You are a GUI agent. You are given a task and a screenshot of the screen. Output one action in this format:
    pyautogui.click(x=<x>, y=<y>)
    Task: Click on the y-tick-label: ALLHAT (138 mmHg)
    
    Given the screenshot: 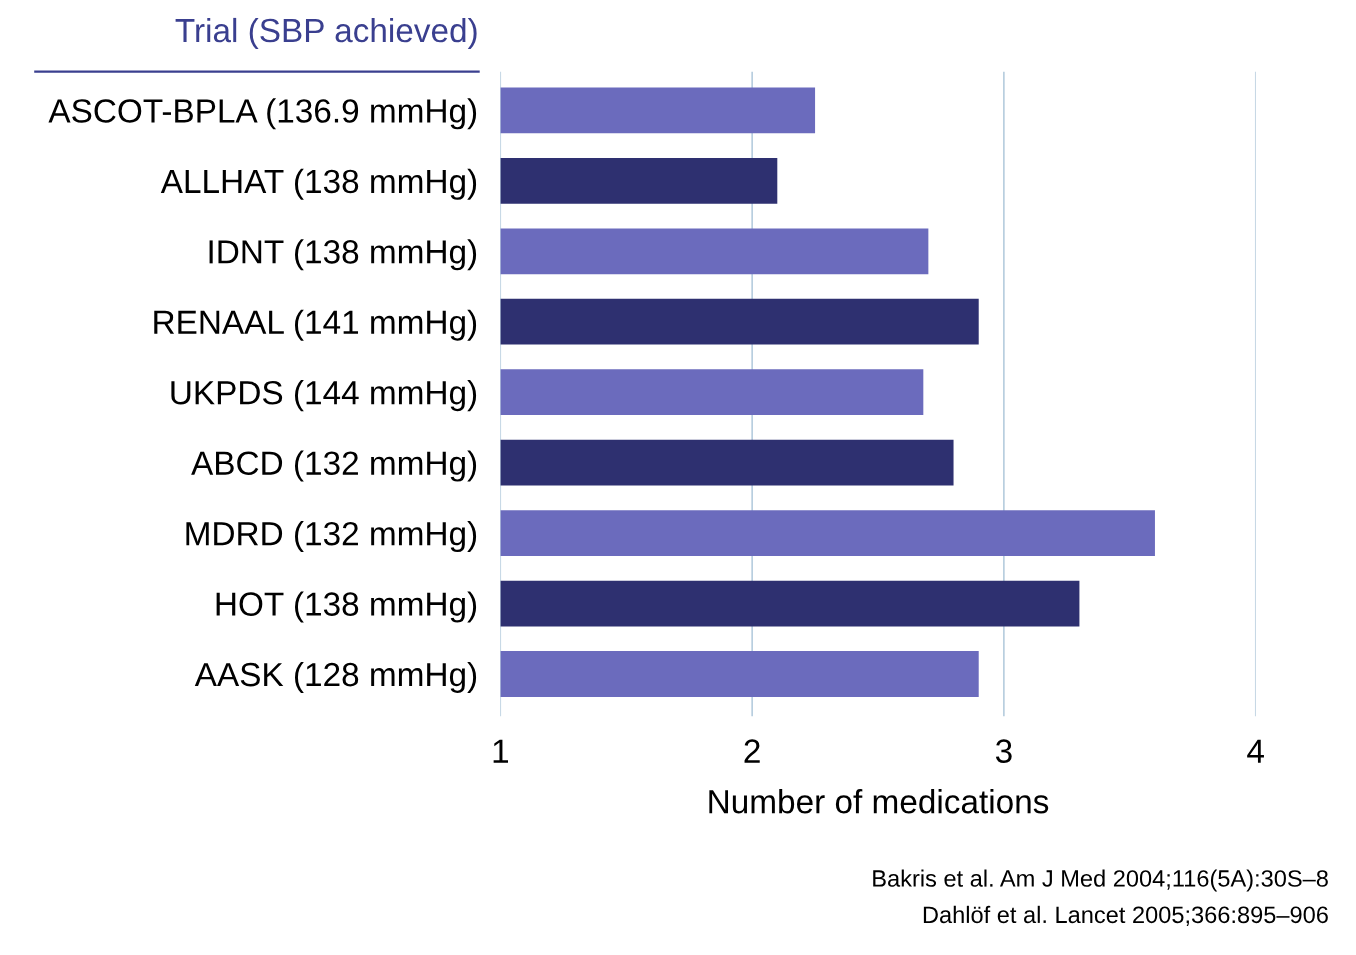 What is the action you would take?
    pyautogui.click(x=318, y=184)
    